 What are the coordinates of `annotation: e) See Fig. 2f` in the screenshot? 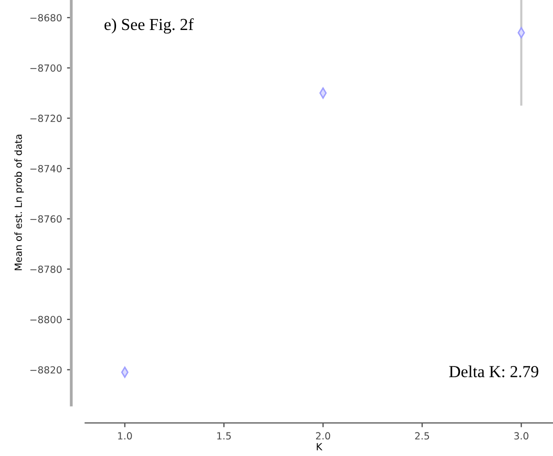 It's located at (149, 26).